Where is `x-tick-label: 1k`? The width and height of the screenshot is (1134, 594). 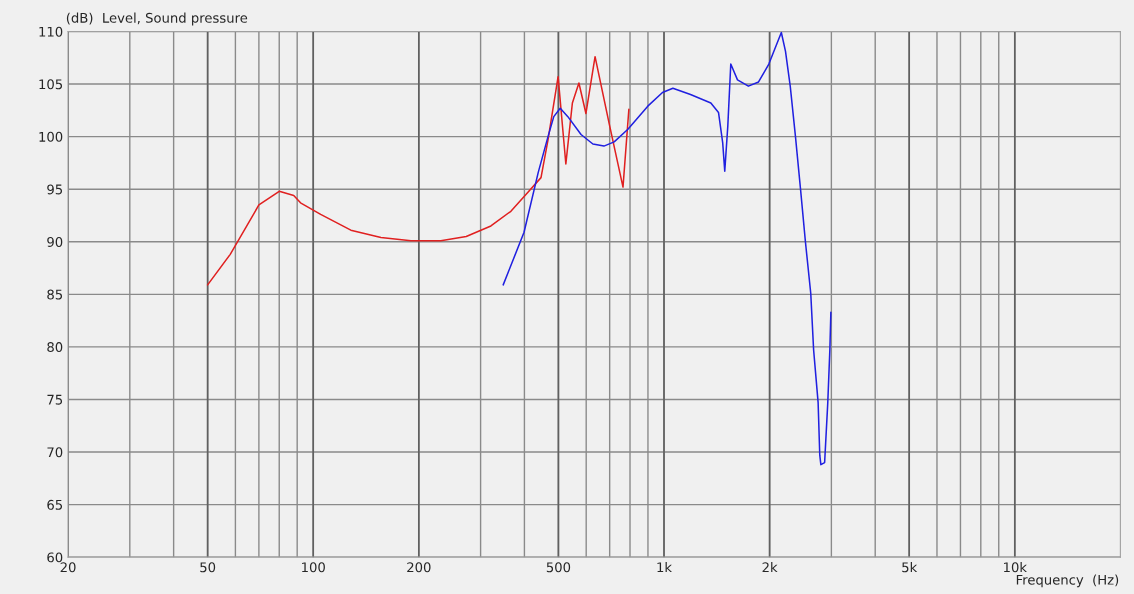 x-tick-label: 1k is located at coordinates (664, 567).